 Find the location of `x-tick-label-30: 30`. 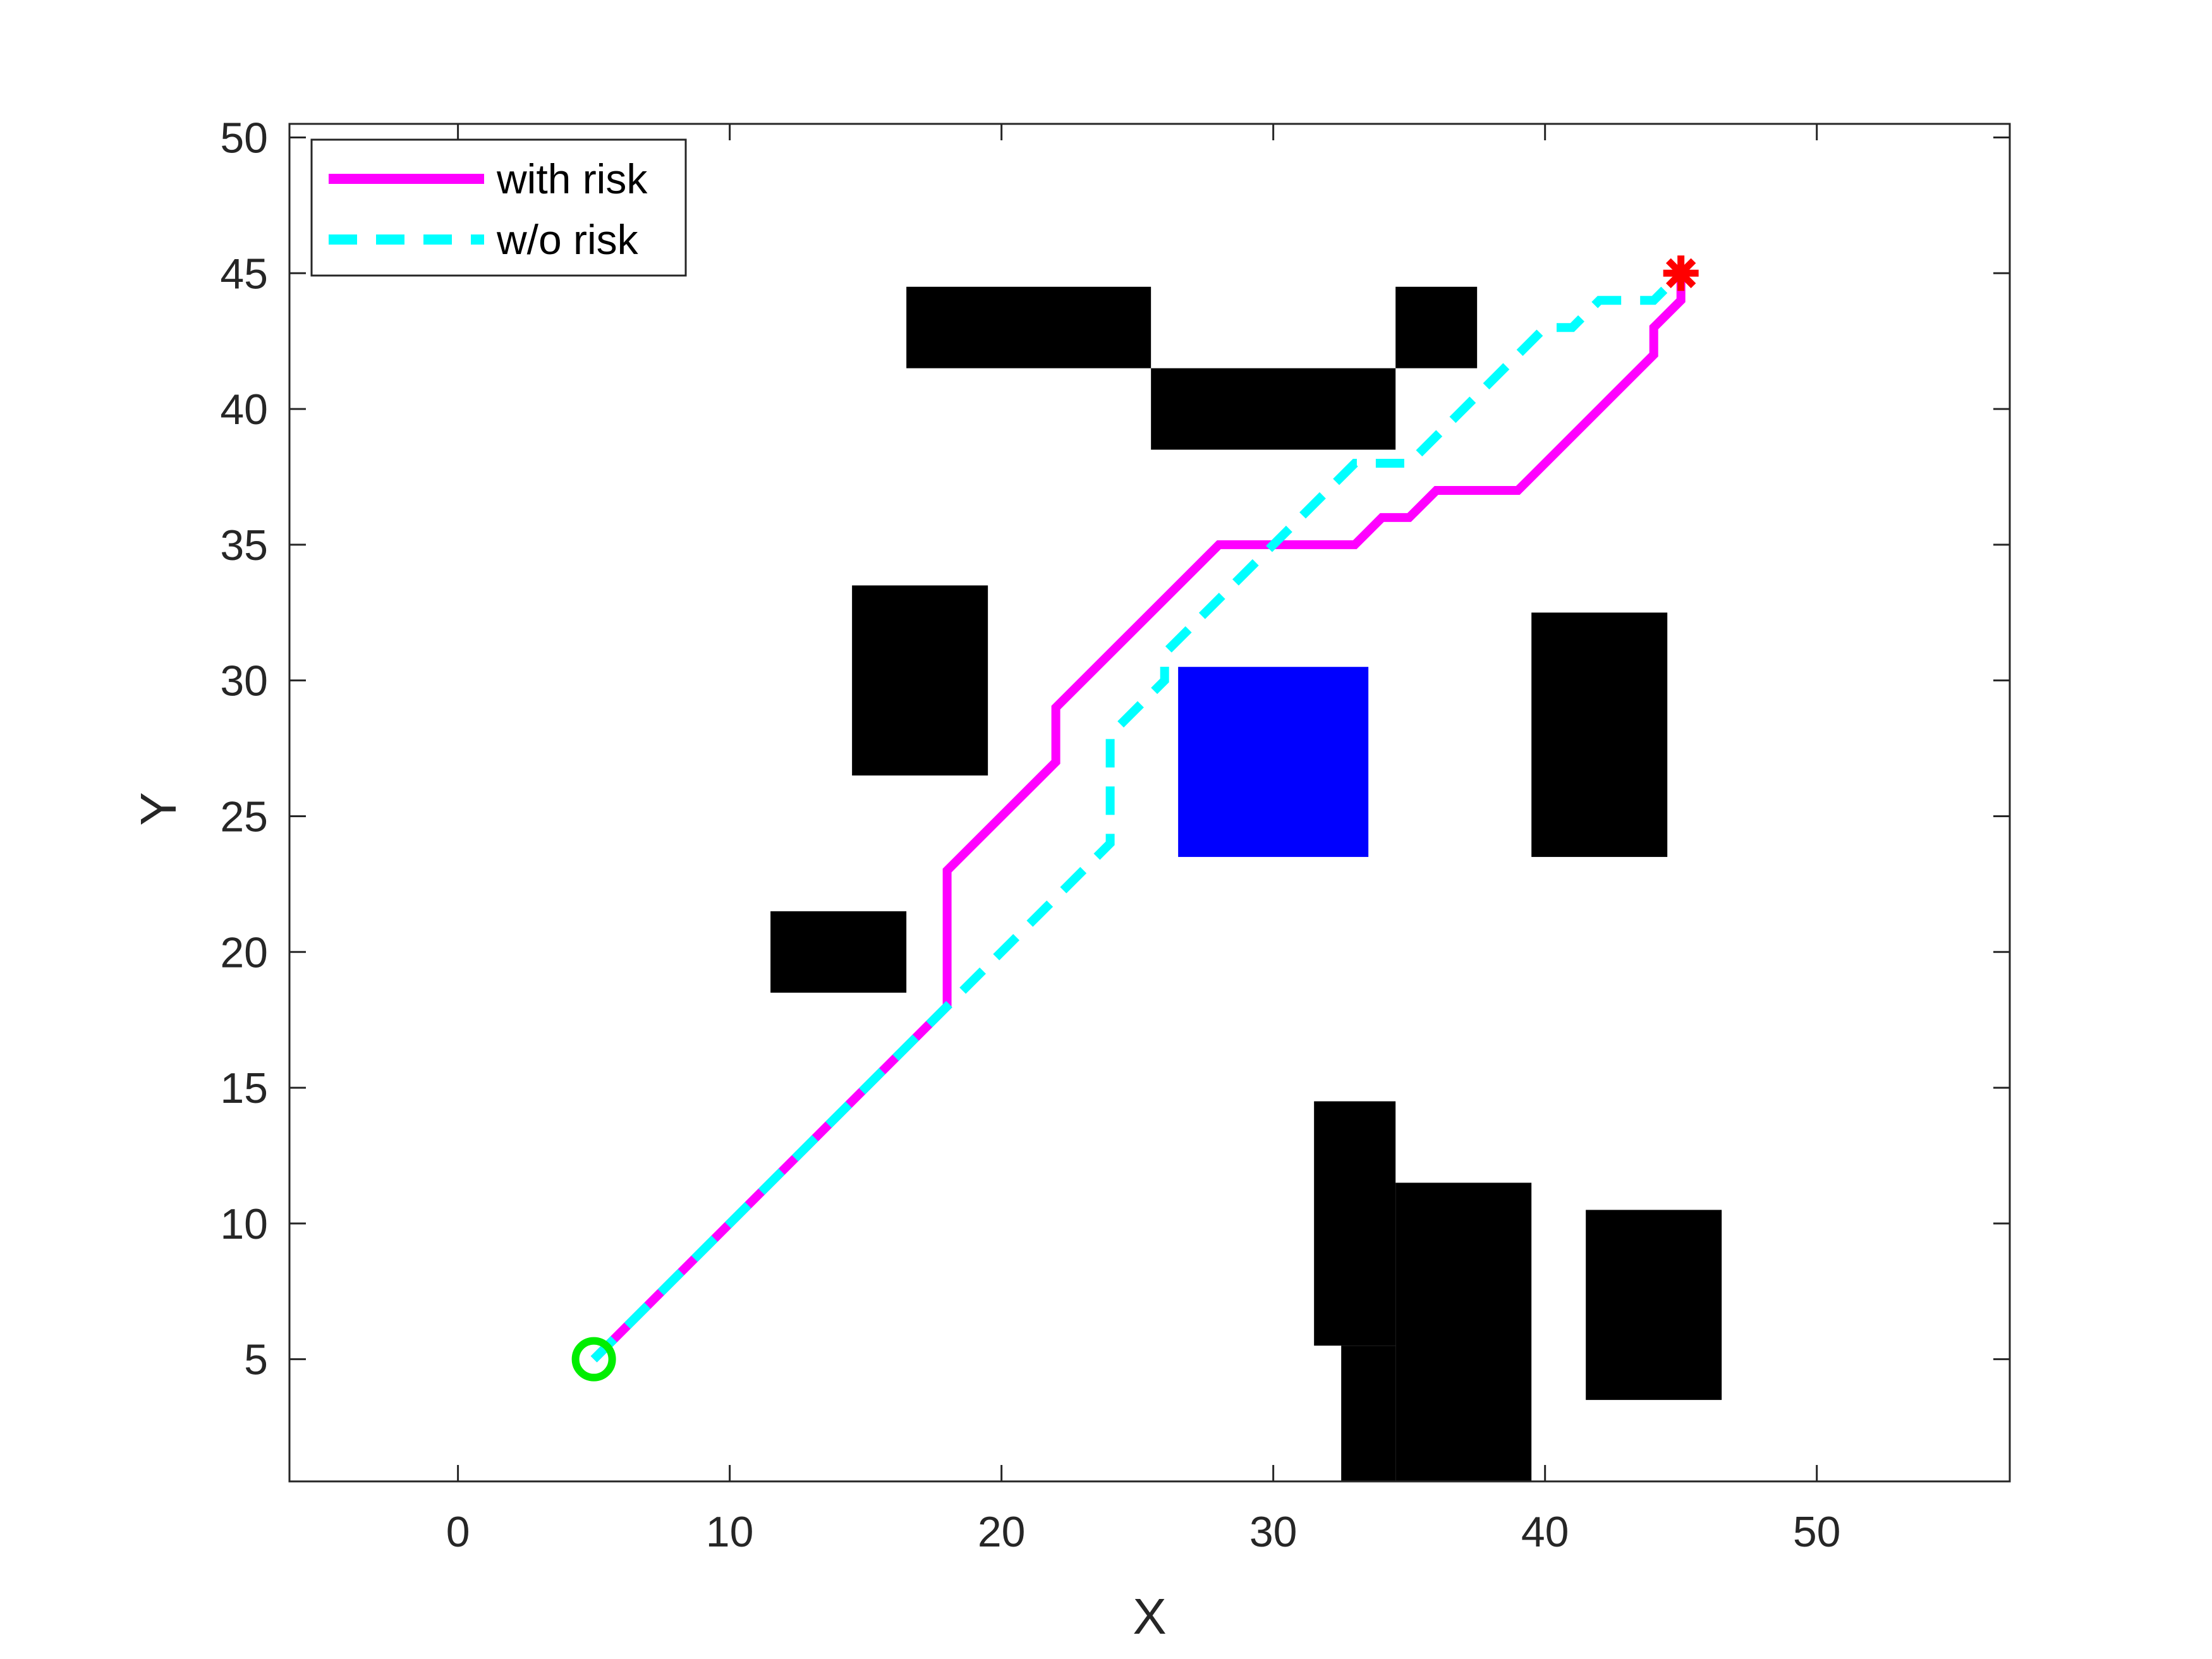

x-tick-label-30: 30 is located at coordinates (1273, 1532).